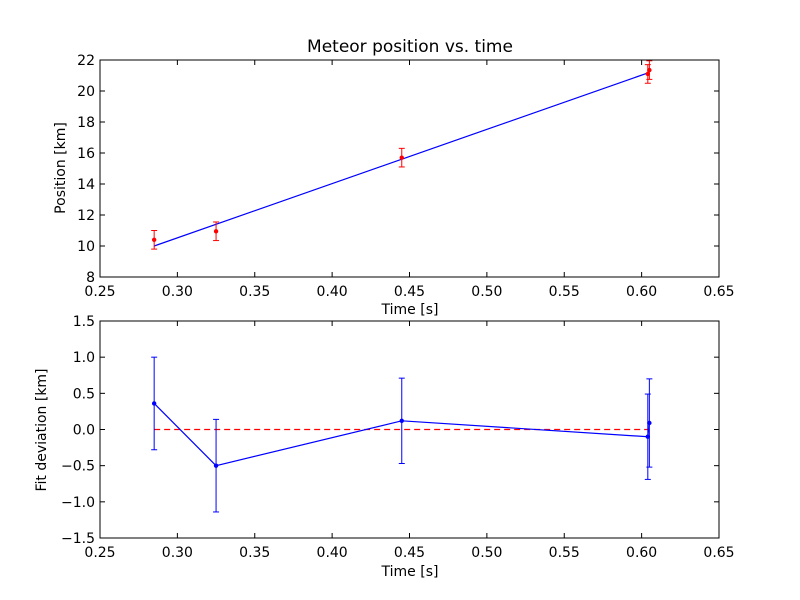 This screenshot has height=600, width=800. What do you see at coordinates (410, 572) in the screenshot?
I see `bottom-x-axis-label: Time [s]` at bounding box center [410, 572].